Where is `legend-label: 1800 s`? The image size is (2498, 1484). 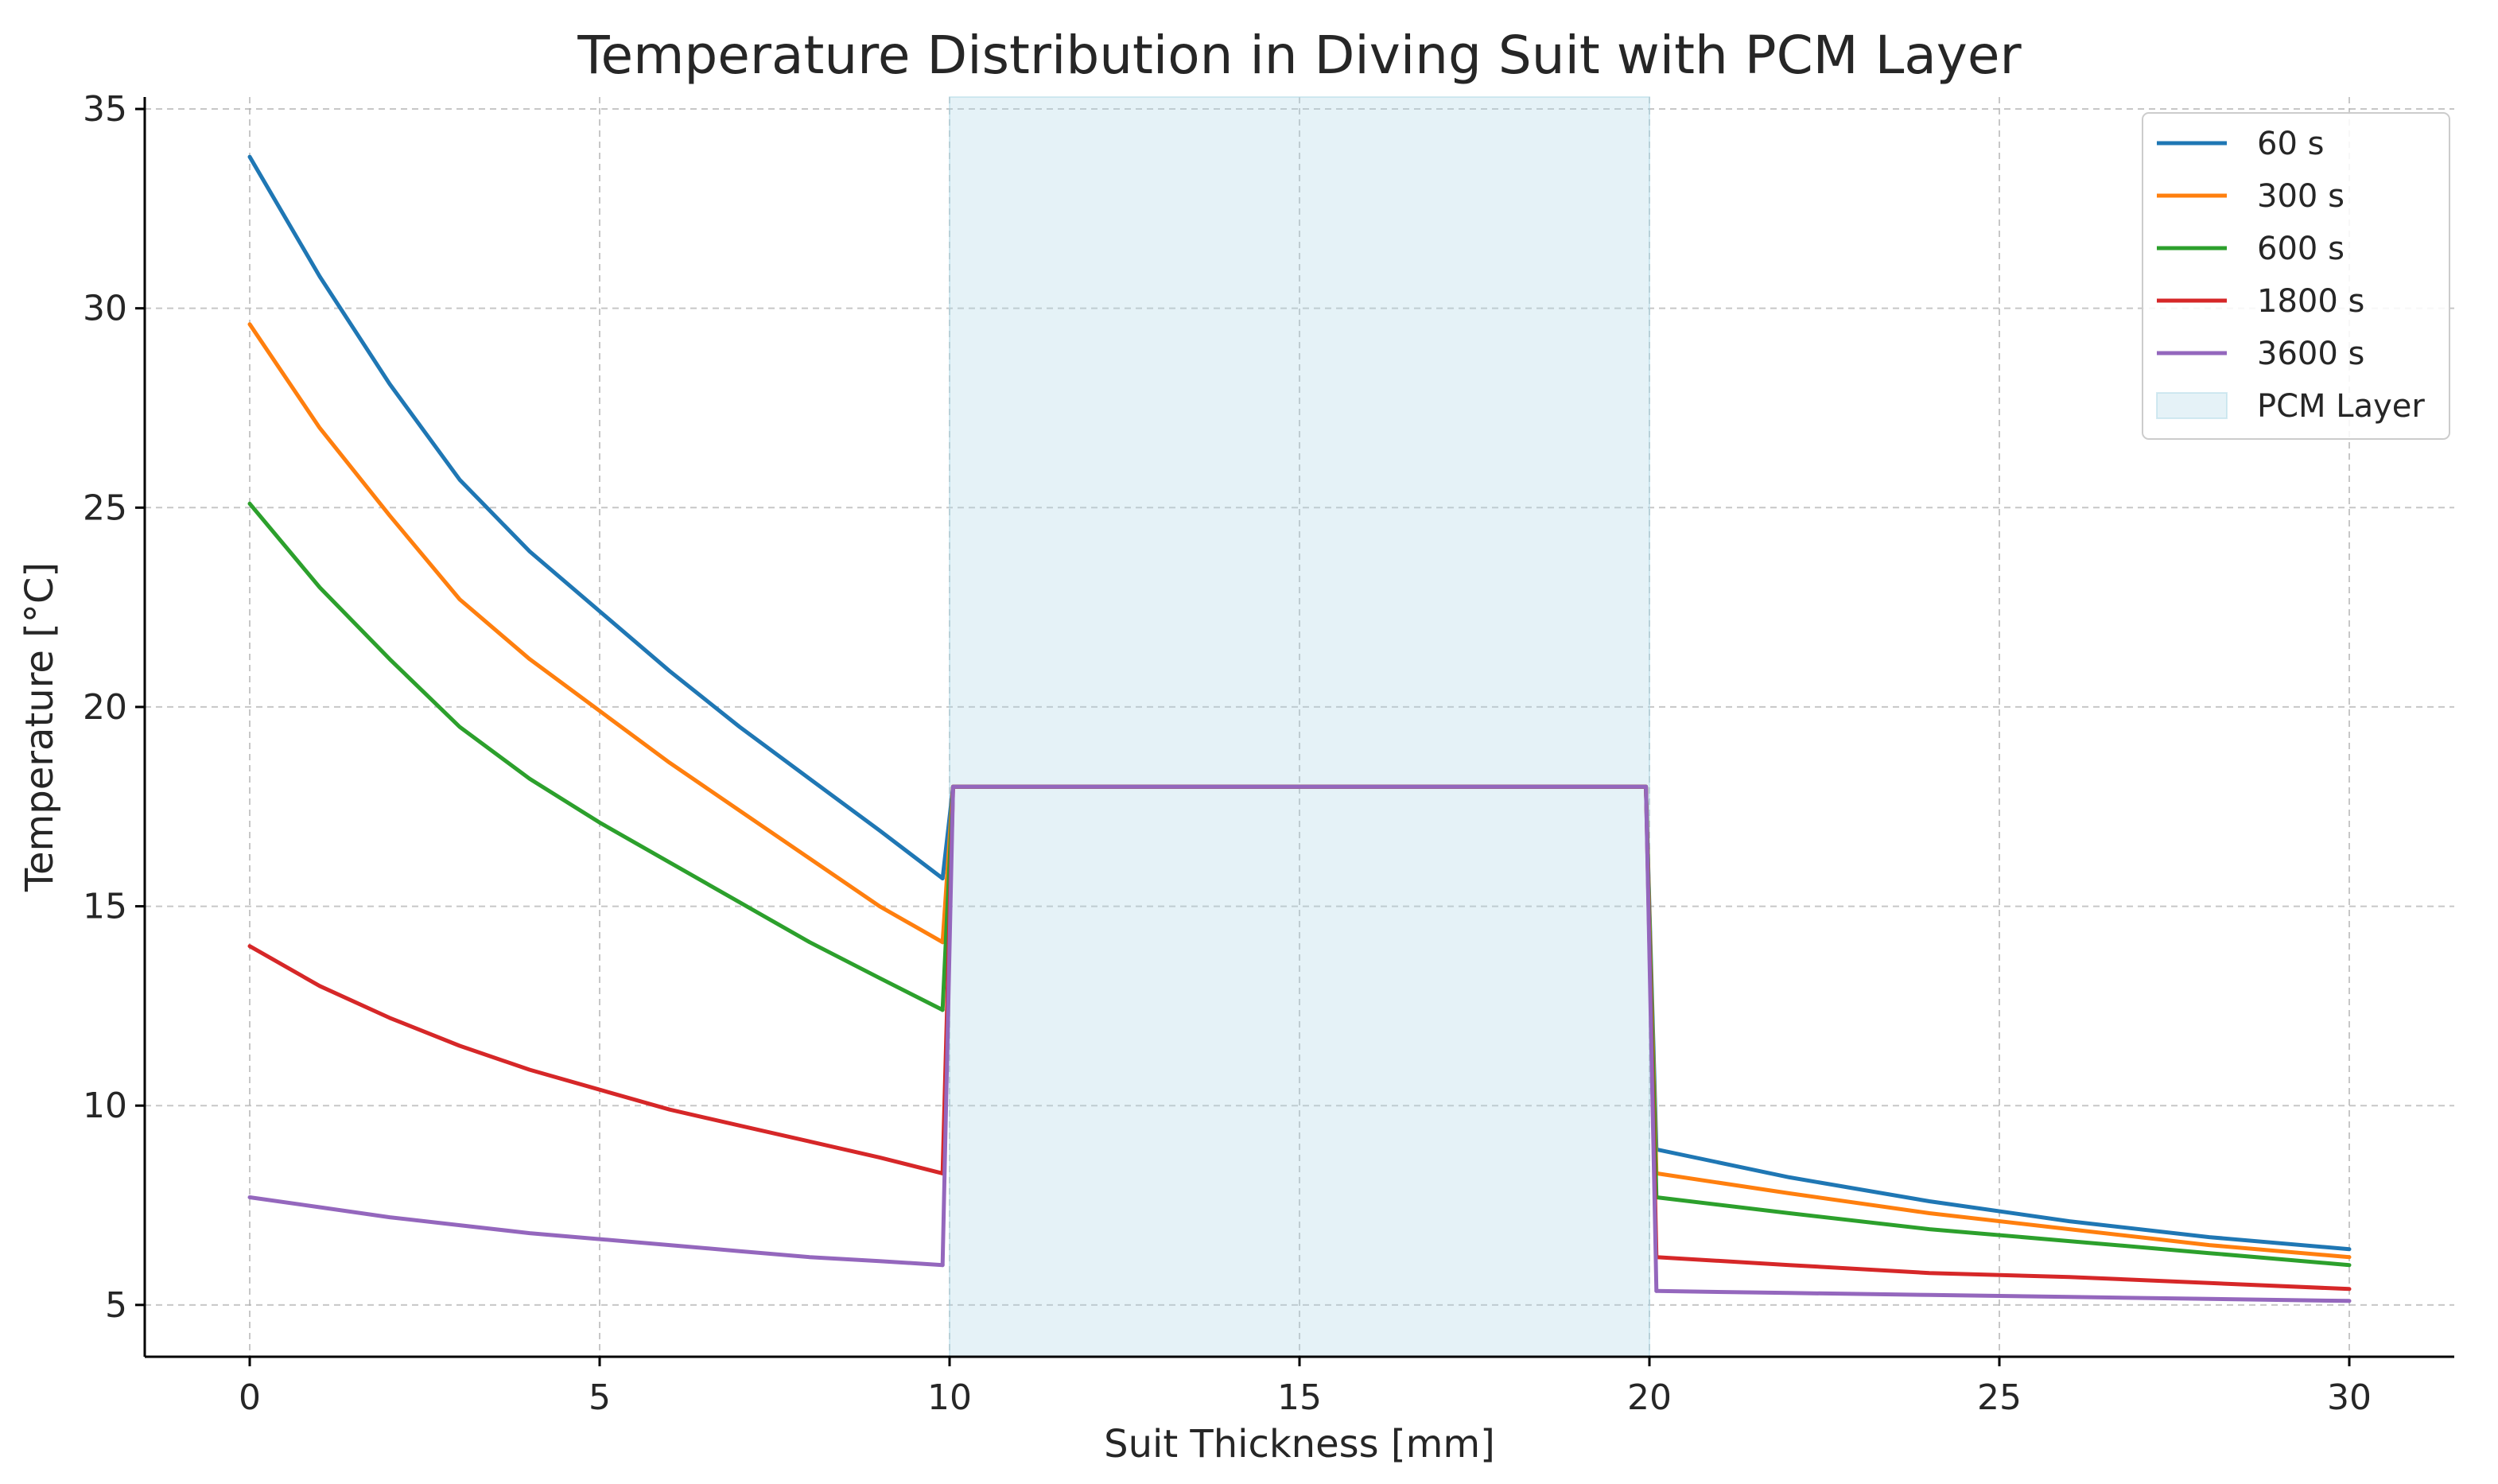
legend-label: 1800 s is located at coordinates (2310, 301).